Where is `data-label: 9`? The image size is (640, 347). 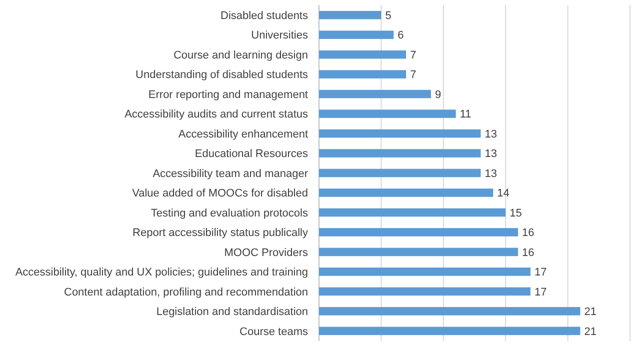
data-label: 9 is located at coordinates (438, 94).